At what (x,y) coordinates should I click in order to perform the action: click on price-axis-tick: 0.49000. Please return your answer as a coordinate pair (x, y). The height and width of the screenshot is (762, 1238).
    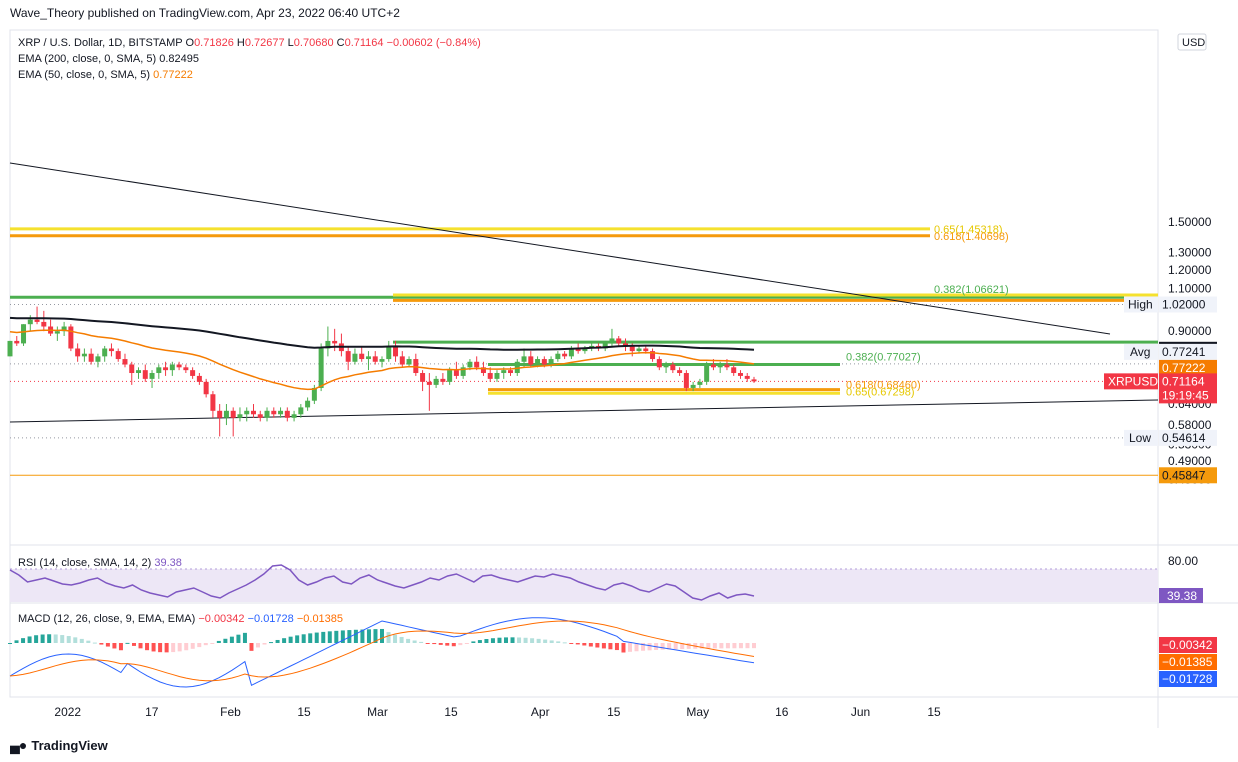
    Looking at the image, I should click on (1190, 461).